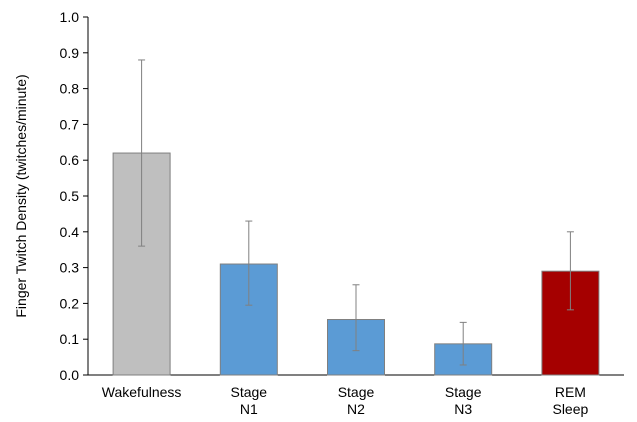 This screenshot has height=422, width=637. I want to click on y-tick-label: 0.1, so click(70, 339).